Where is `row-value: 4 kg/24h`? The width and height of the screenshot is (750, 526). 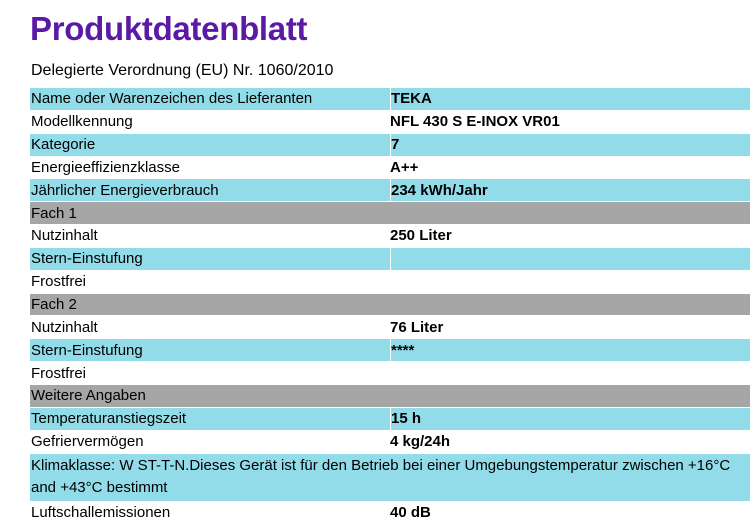
row-value: 4 kg/24h is located at coordinates (420, 442).